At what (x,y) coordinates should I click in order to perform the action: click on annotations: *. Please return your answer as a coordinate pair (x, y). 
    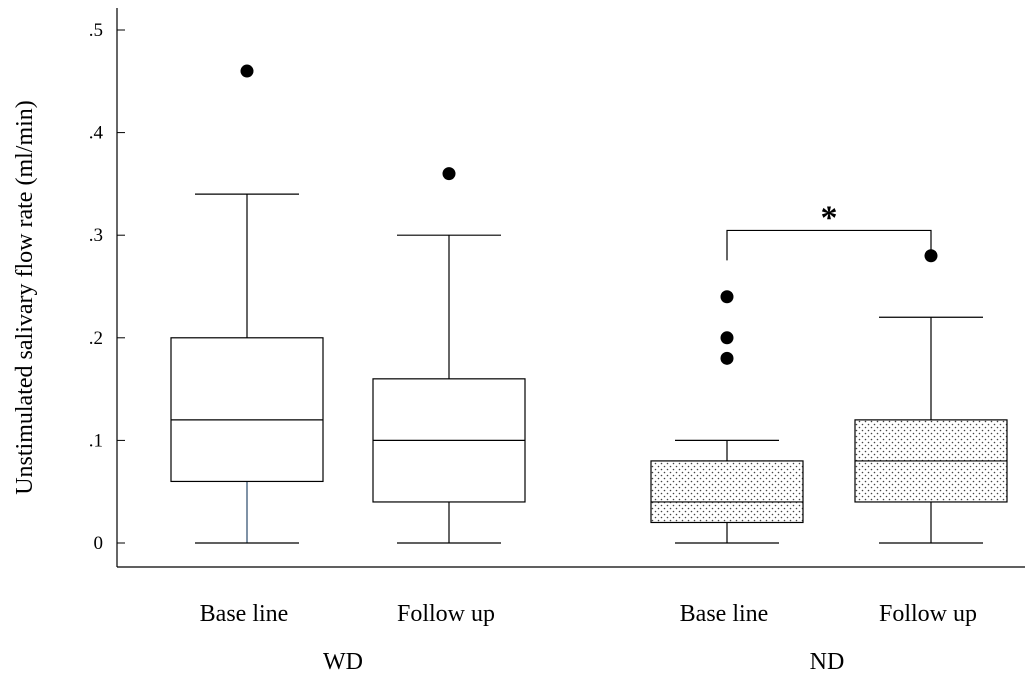
    Looking at the image, I should click on (829, 230).